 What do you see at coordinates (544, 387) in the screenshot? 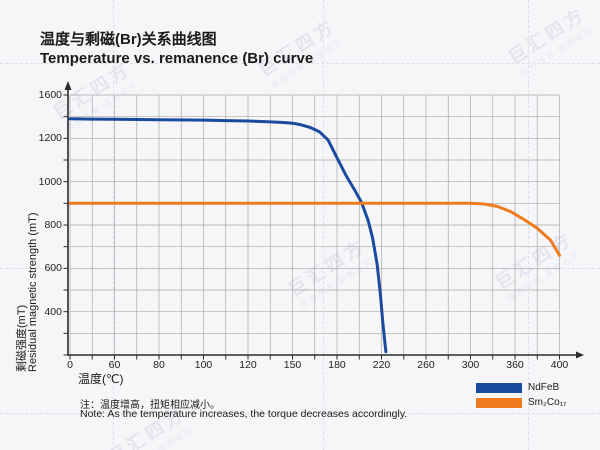
I see `legend-label-ndfeb: NdFeB` at bounding box center [544, 387].